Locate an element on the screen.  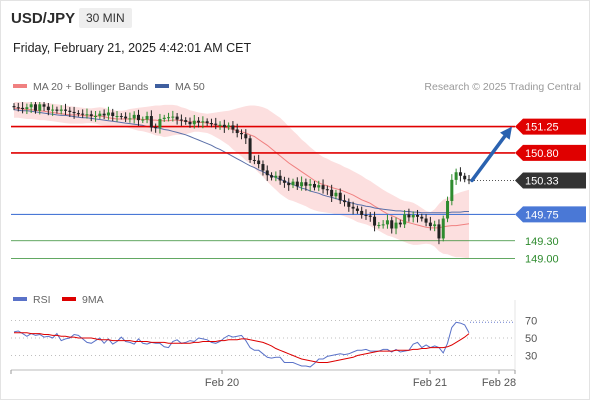
level-149-75-label: 149.75 is located at coordinates (542, 215).